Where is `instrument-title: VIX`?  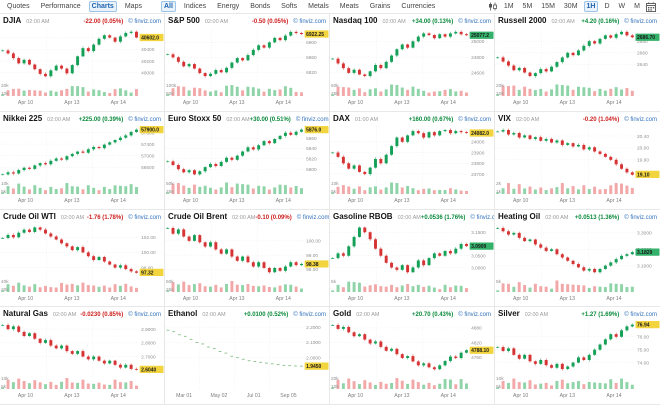 instrument-title: VIX is located at coordinates (504, 118).